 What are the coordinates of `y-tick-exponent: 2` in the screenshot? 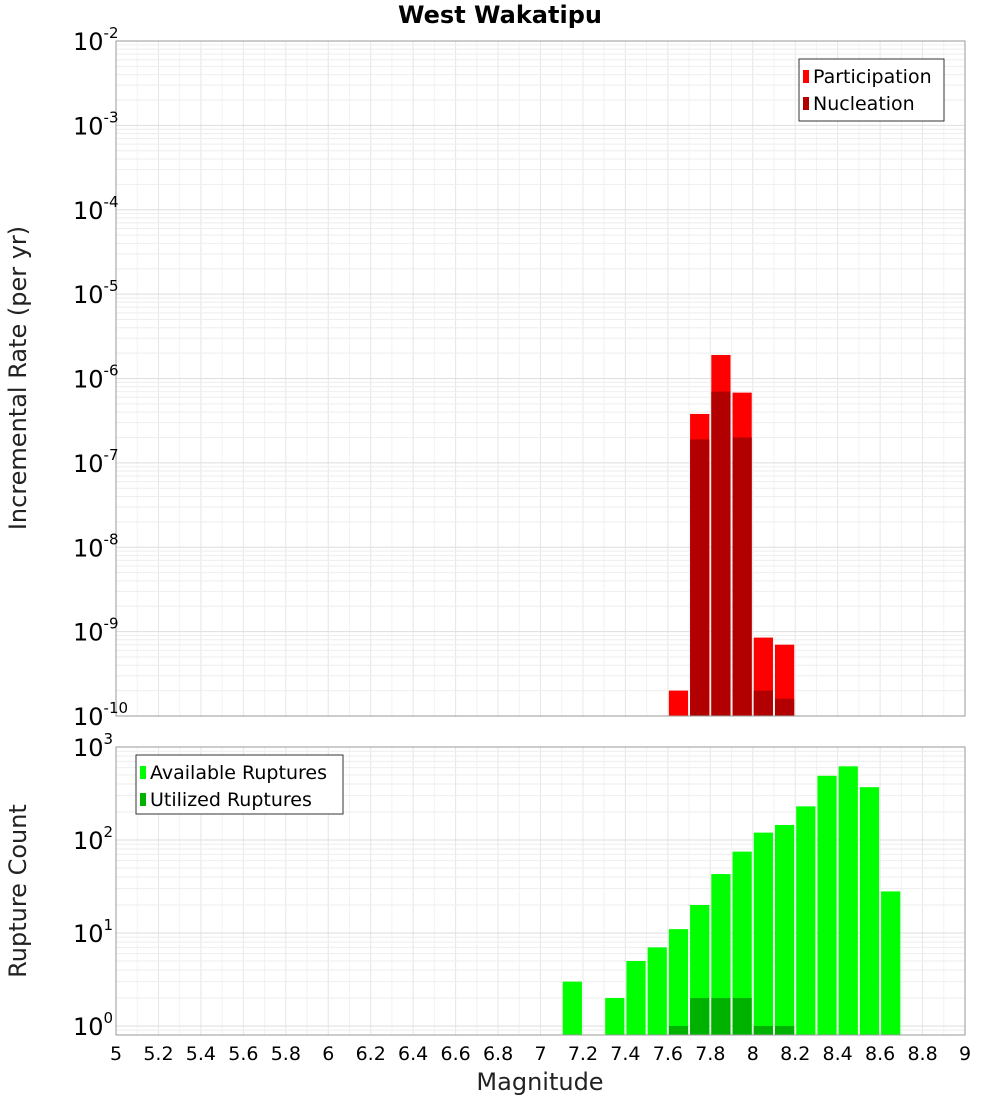 It's located at (109, 832).